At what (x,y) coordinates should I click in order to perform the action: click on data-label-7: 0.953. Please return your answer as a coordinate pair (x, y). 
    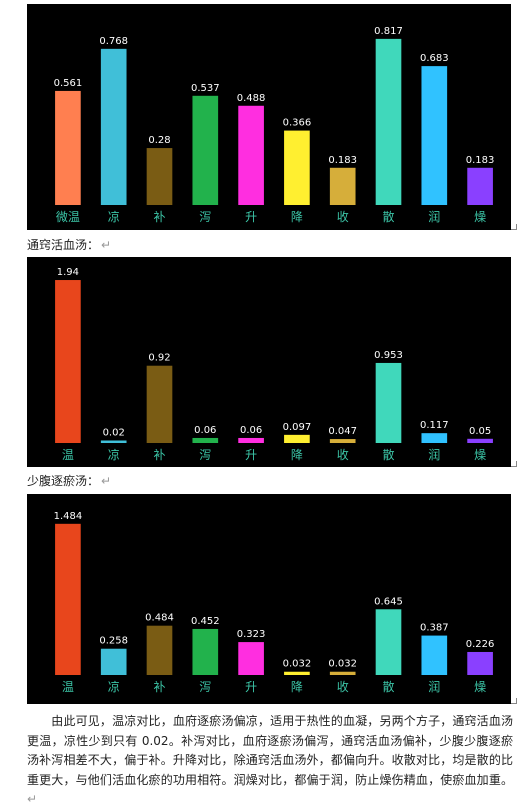
    Looking at the image, I should click on (388, 355).